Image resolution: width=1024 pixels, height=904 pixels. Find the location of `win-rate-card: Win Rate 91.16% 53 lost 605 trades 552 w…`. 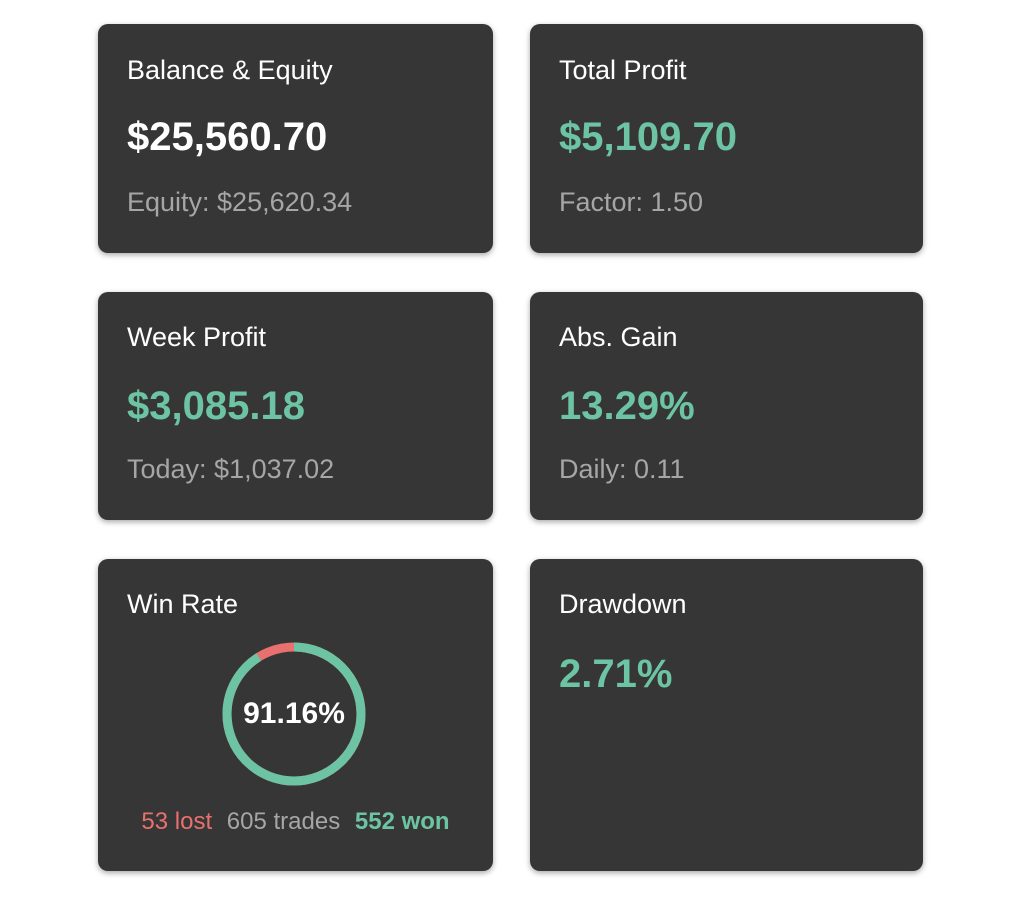

win-rate-card: Win Rate 91.16% 53 lost 605 trades 552 w… is located at coordinates (295, 715).